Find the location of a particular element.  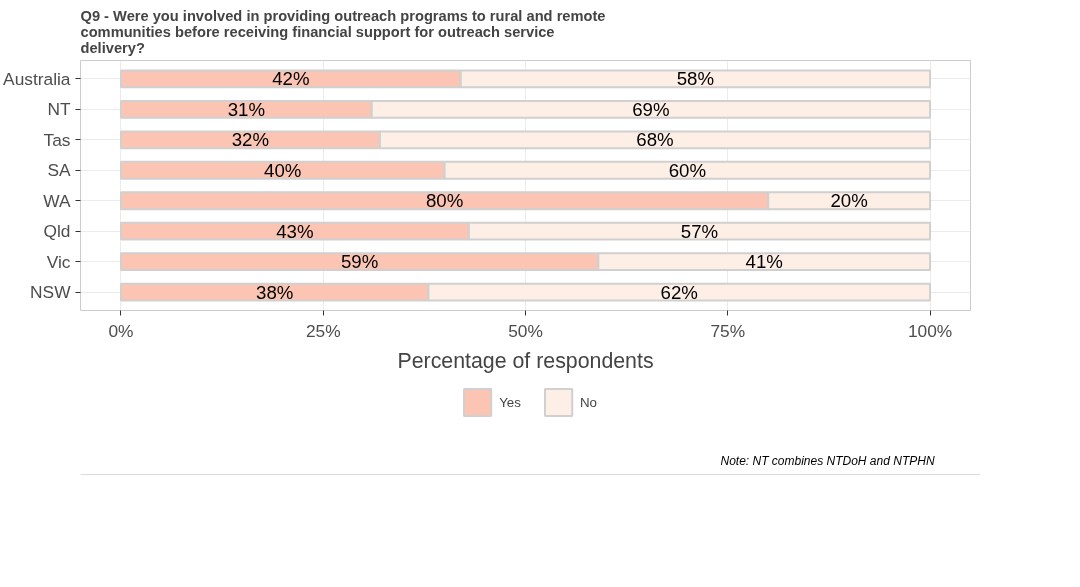

x-axis-title: Percentage of respondents is located at coordinates (525, 360).